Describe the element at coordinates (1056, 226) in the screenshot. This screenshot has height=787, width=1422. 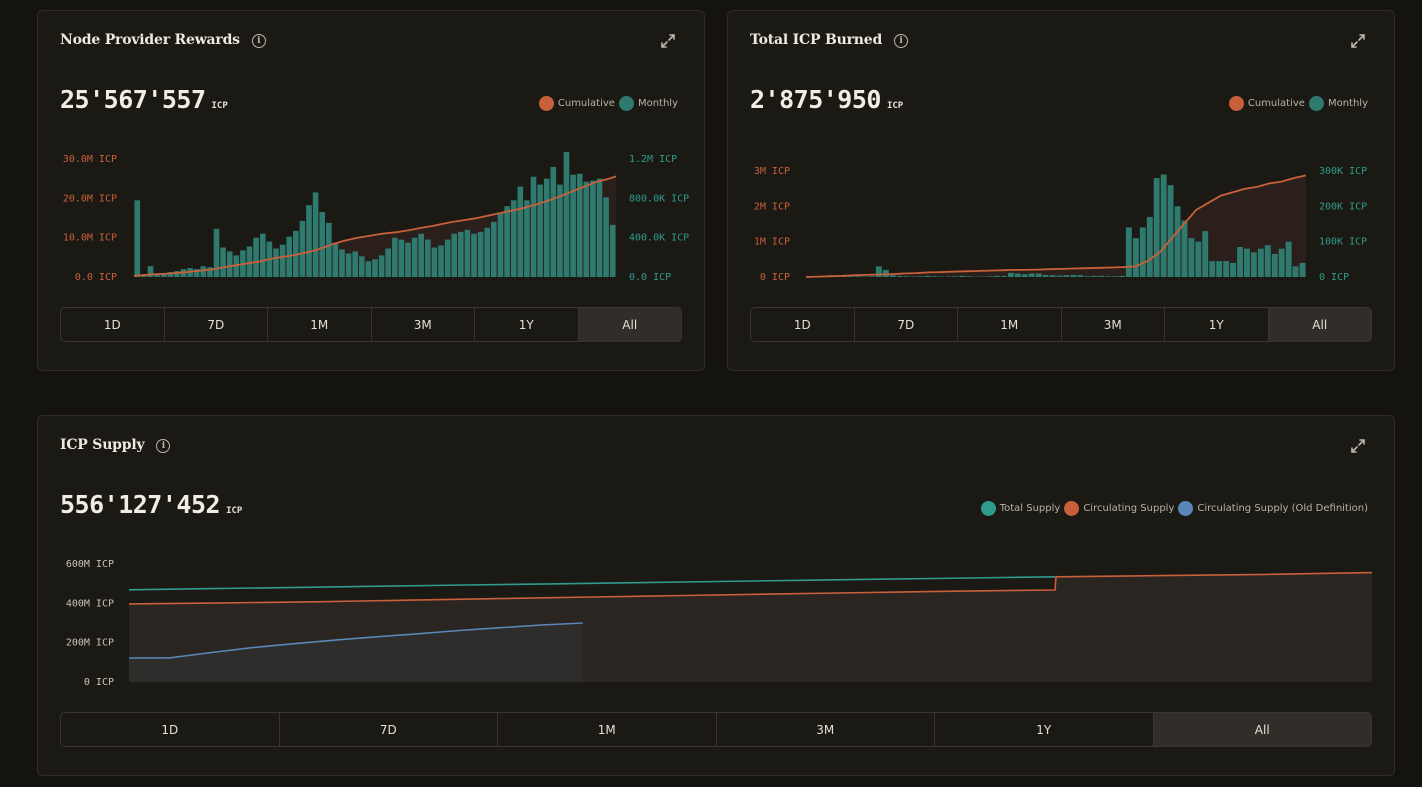
I see `cumulative-line` at that location.